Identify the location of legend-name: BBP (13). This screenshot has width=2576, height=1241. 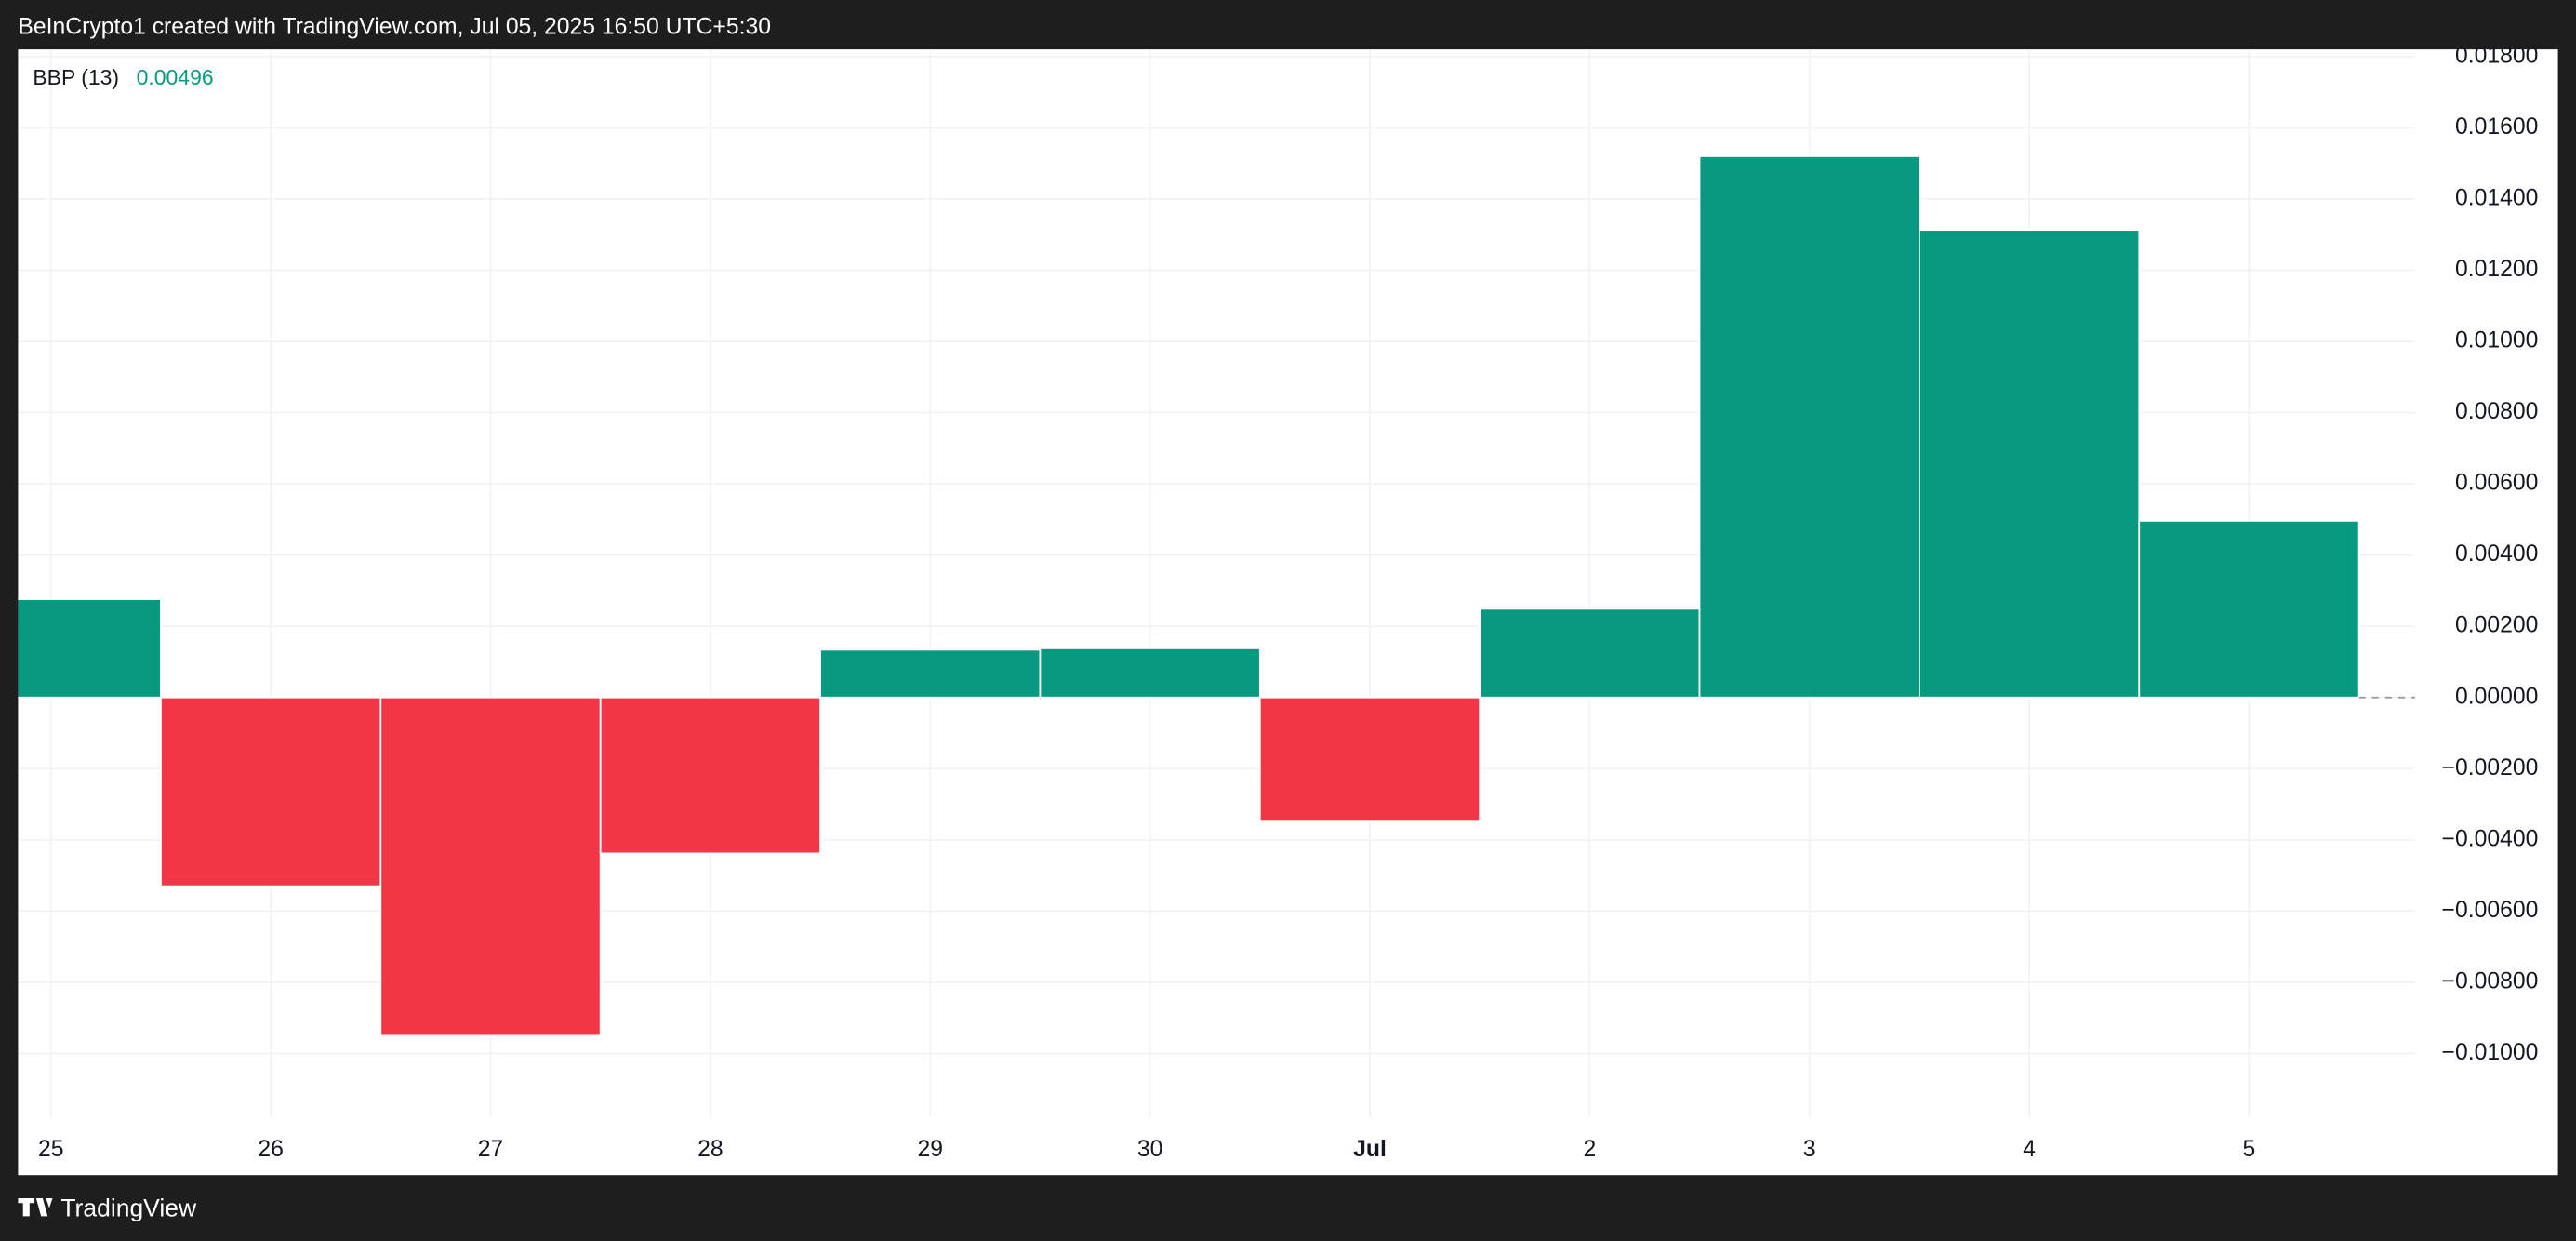
(76, 77).